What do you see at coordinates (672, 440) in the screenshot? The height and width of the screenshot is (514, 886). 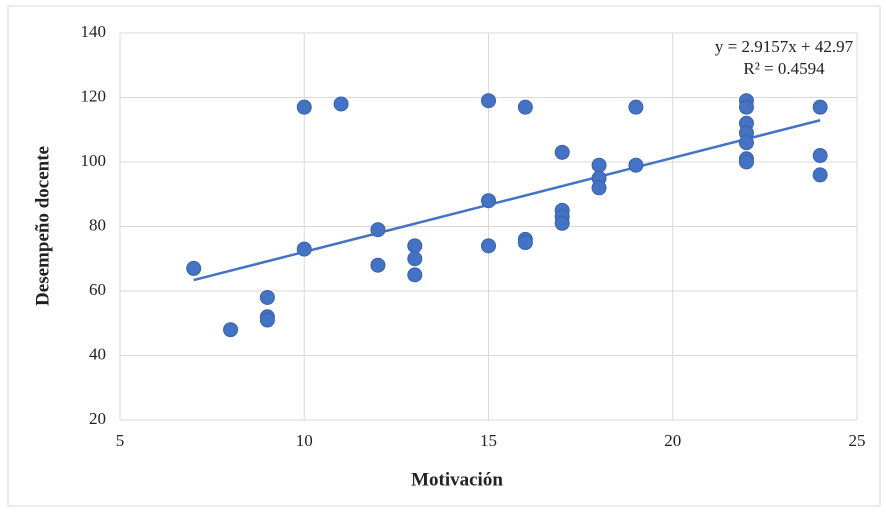 I see `x-tick-label: 20` at bounding box center [672, 440].